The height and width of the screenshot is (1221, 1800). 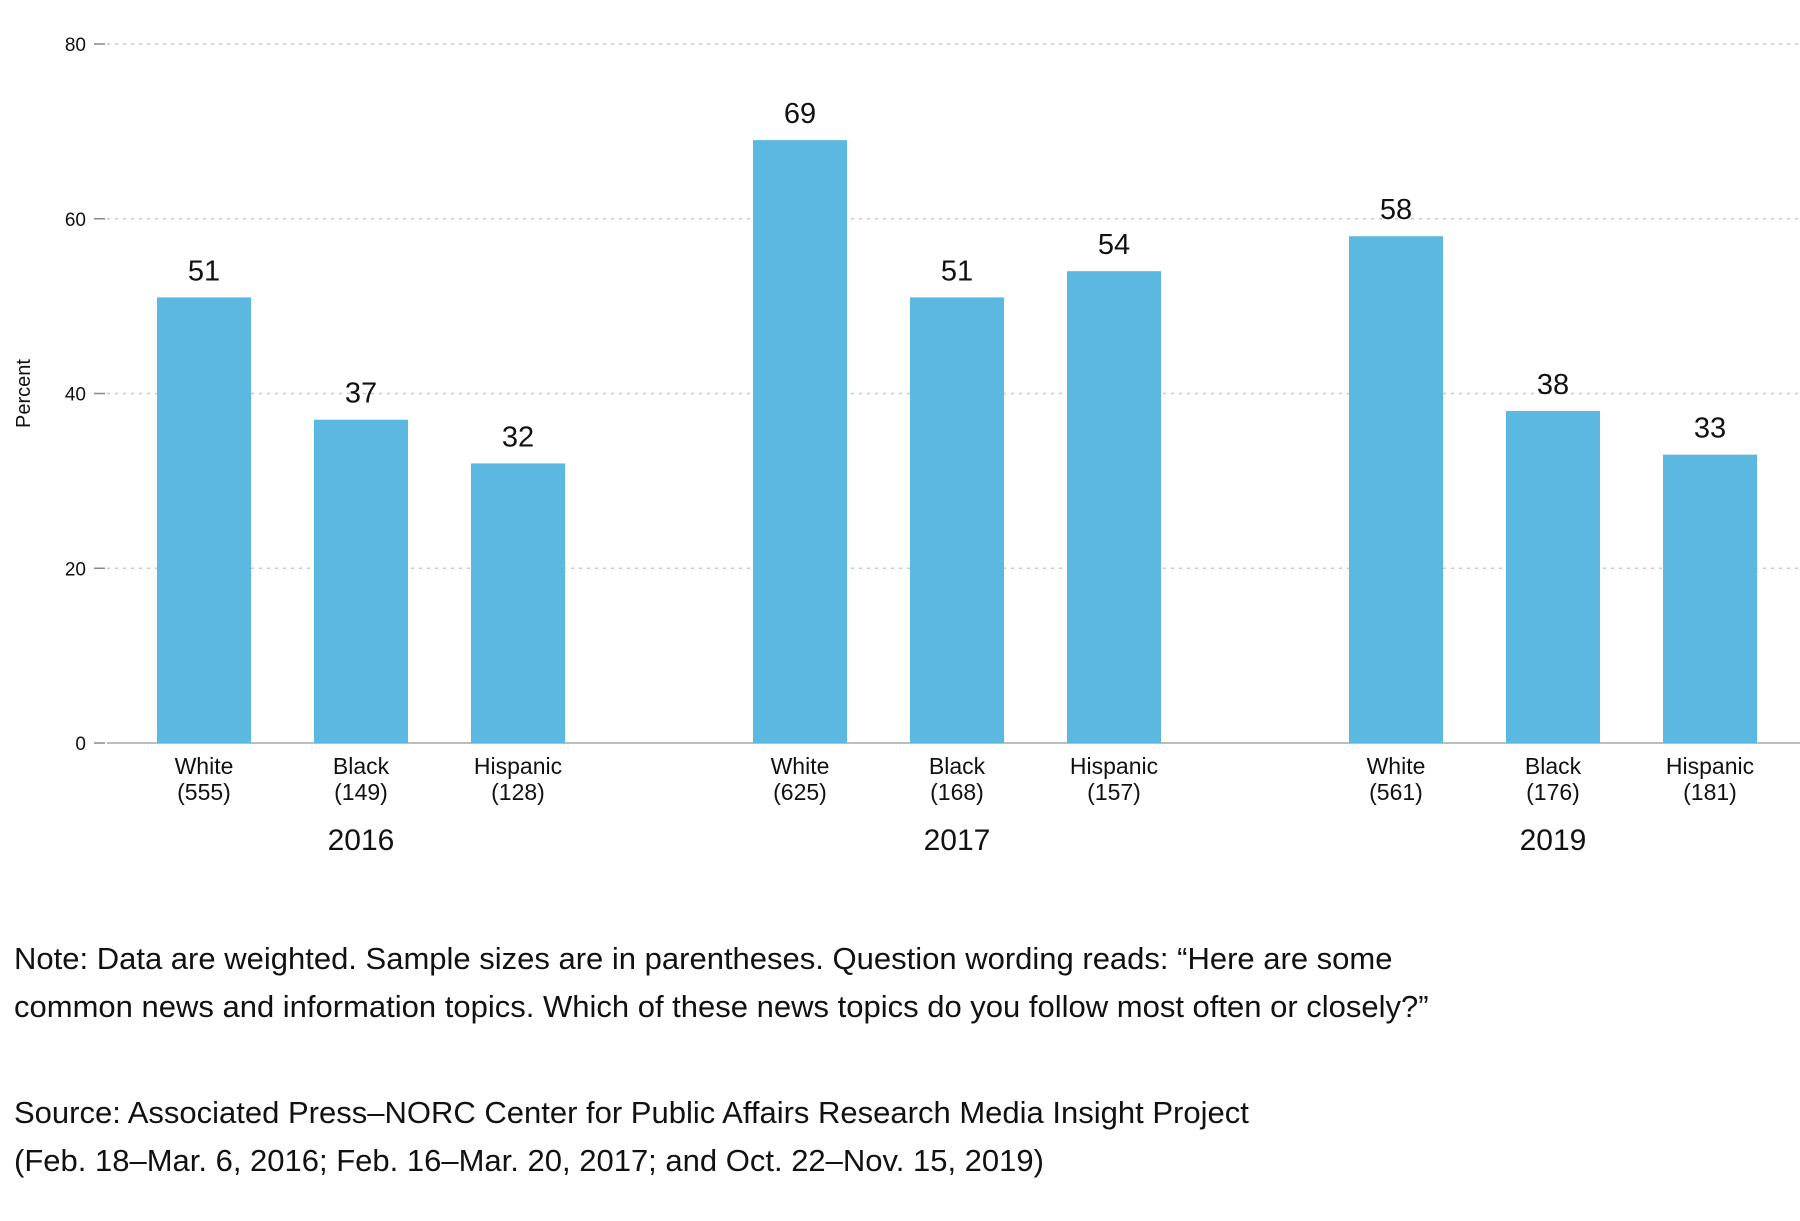 I want to click on data-label: 32, so click(x=518, y=437).